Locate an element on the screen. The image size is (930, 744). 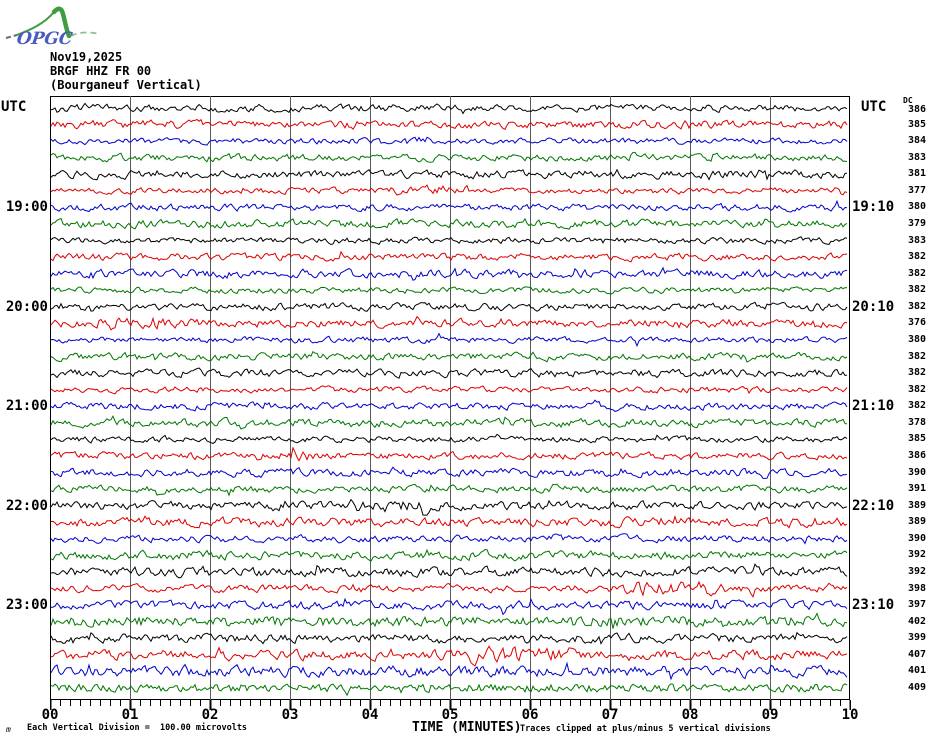
dc-value: 398 is located at coordinates (916, 588).